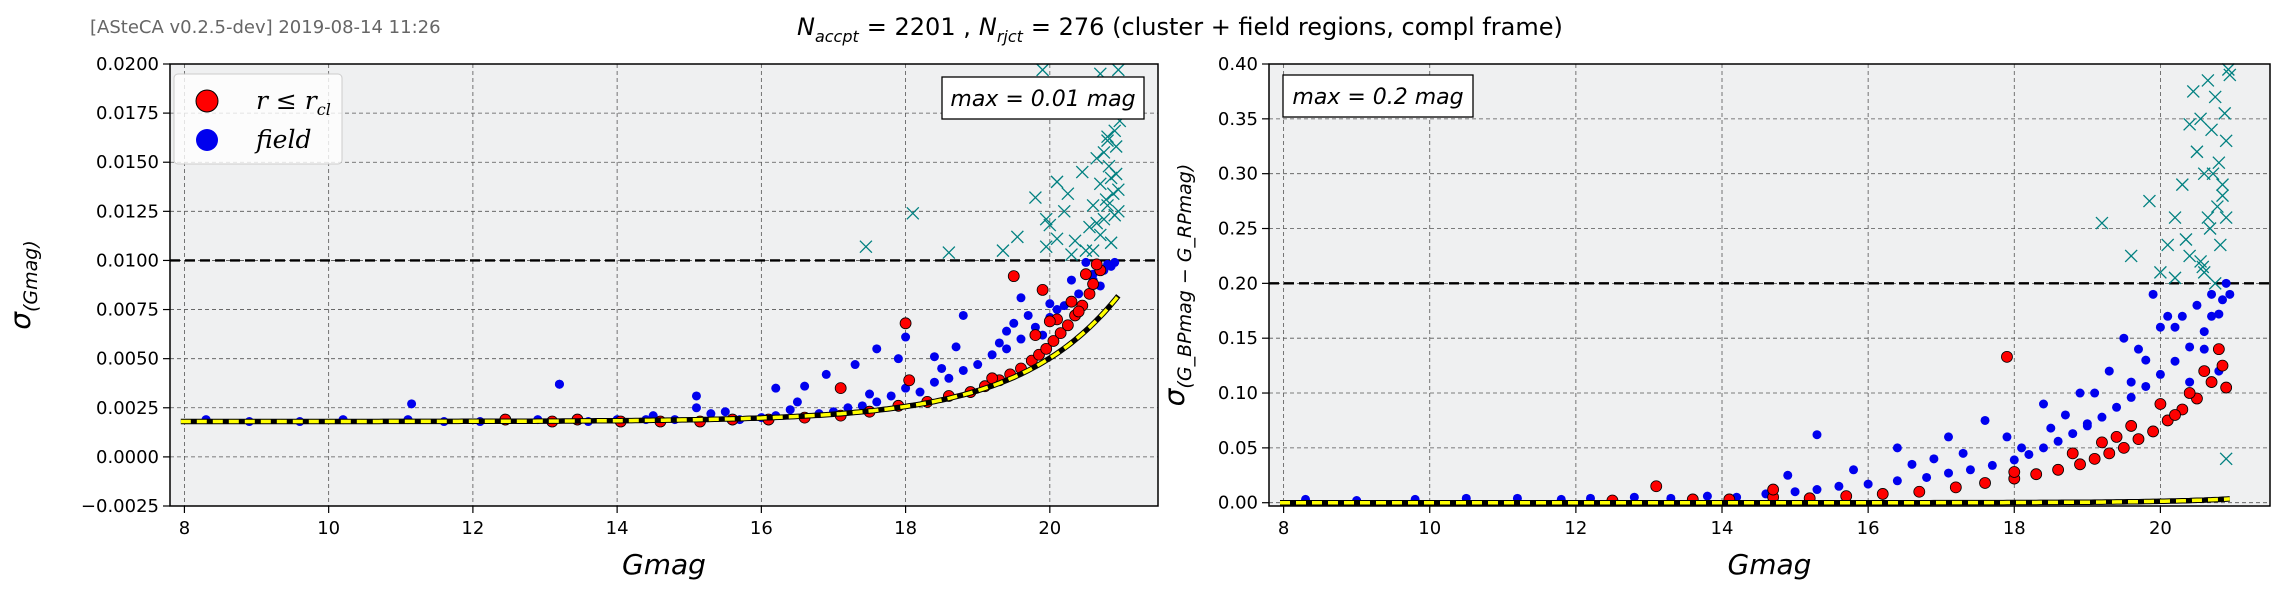  What do you see at coordinates (207, 101) in the screenshot?
I see `legend-cluster-marker` at bounding box center [207, 101].